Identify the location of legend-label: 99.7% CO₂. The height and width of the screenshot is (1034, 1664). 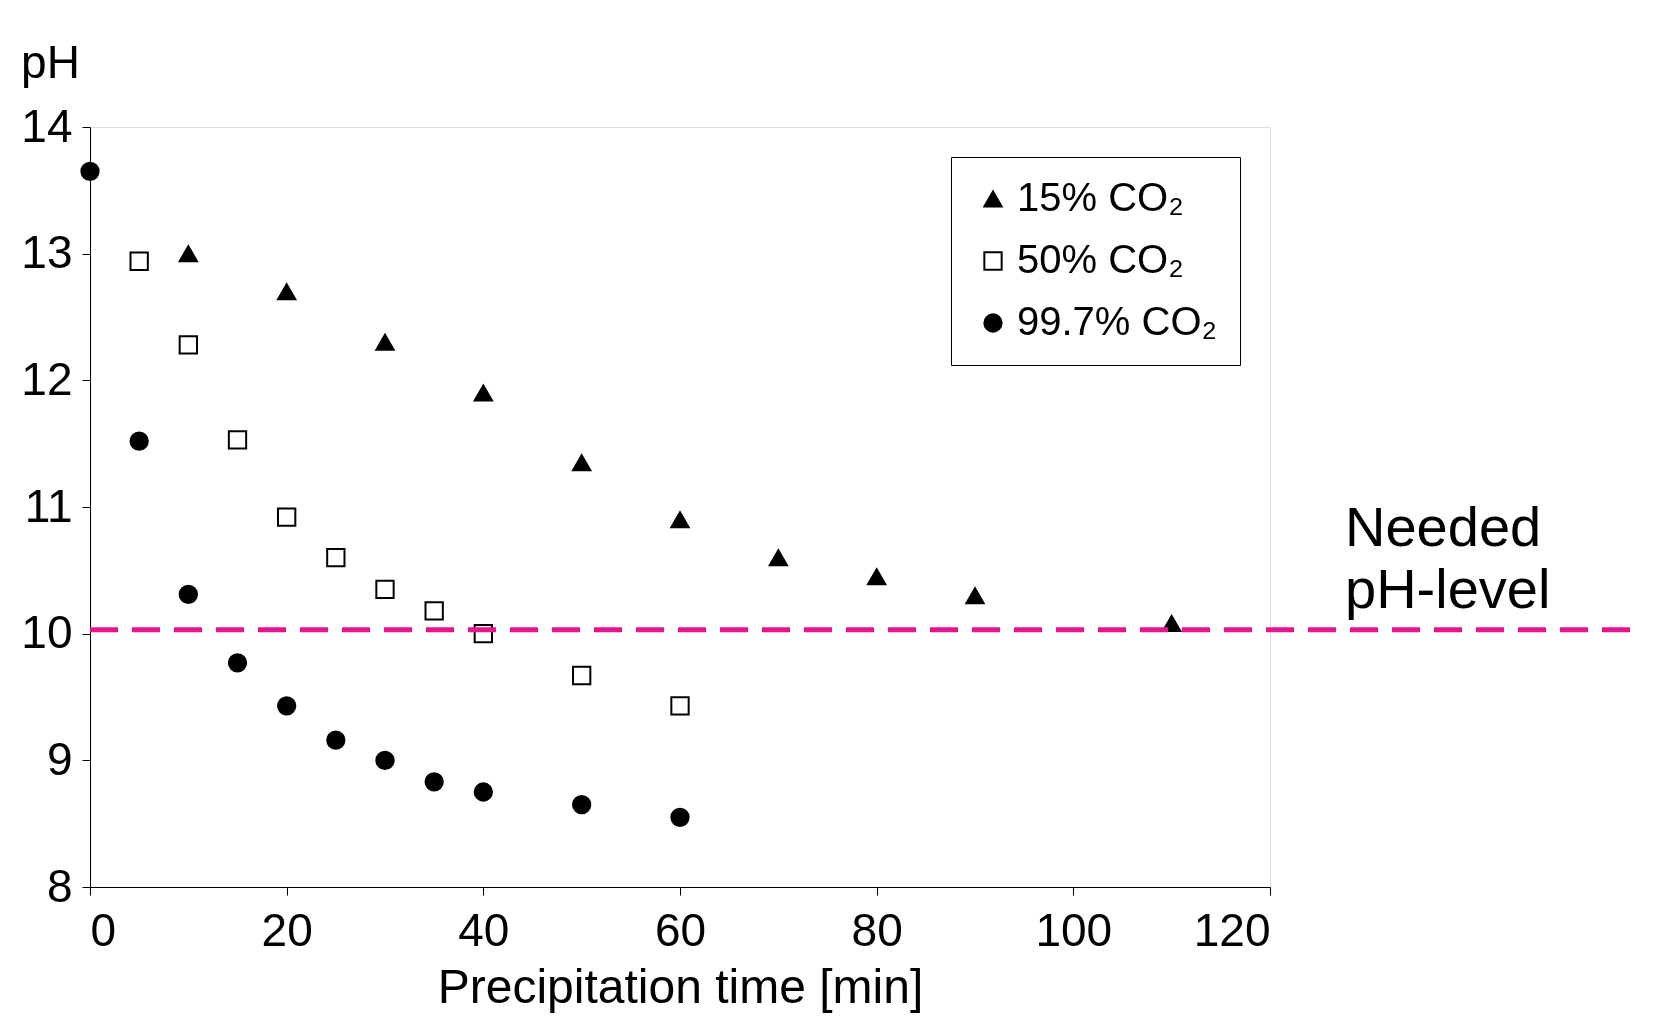
(1117, 321).